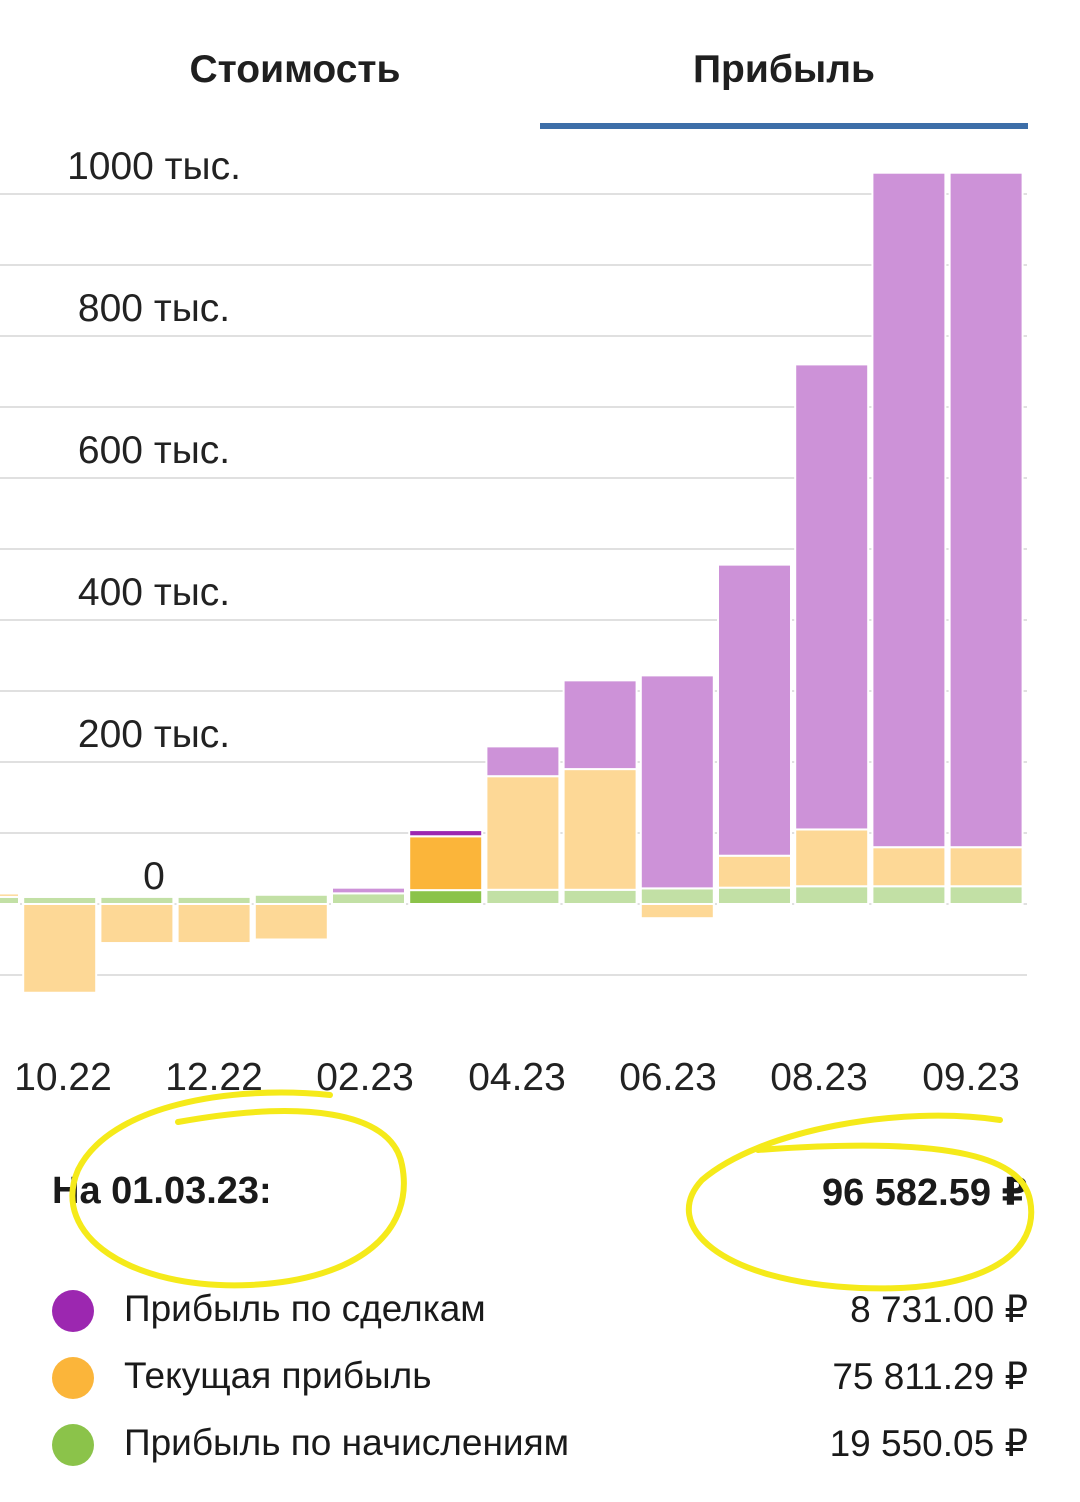 The height and width of the screenshot is (1502, 1080). I want to click on legend-item-deals: Прибыль по сделкам 8 731.00 ₽, so click(540, 1310).